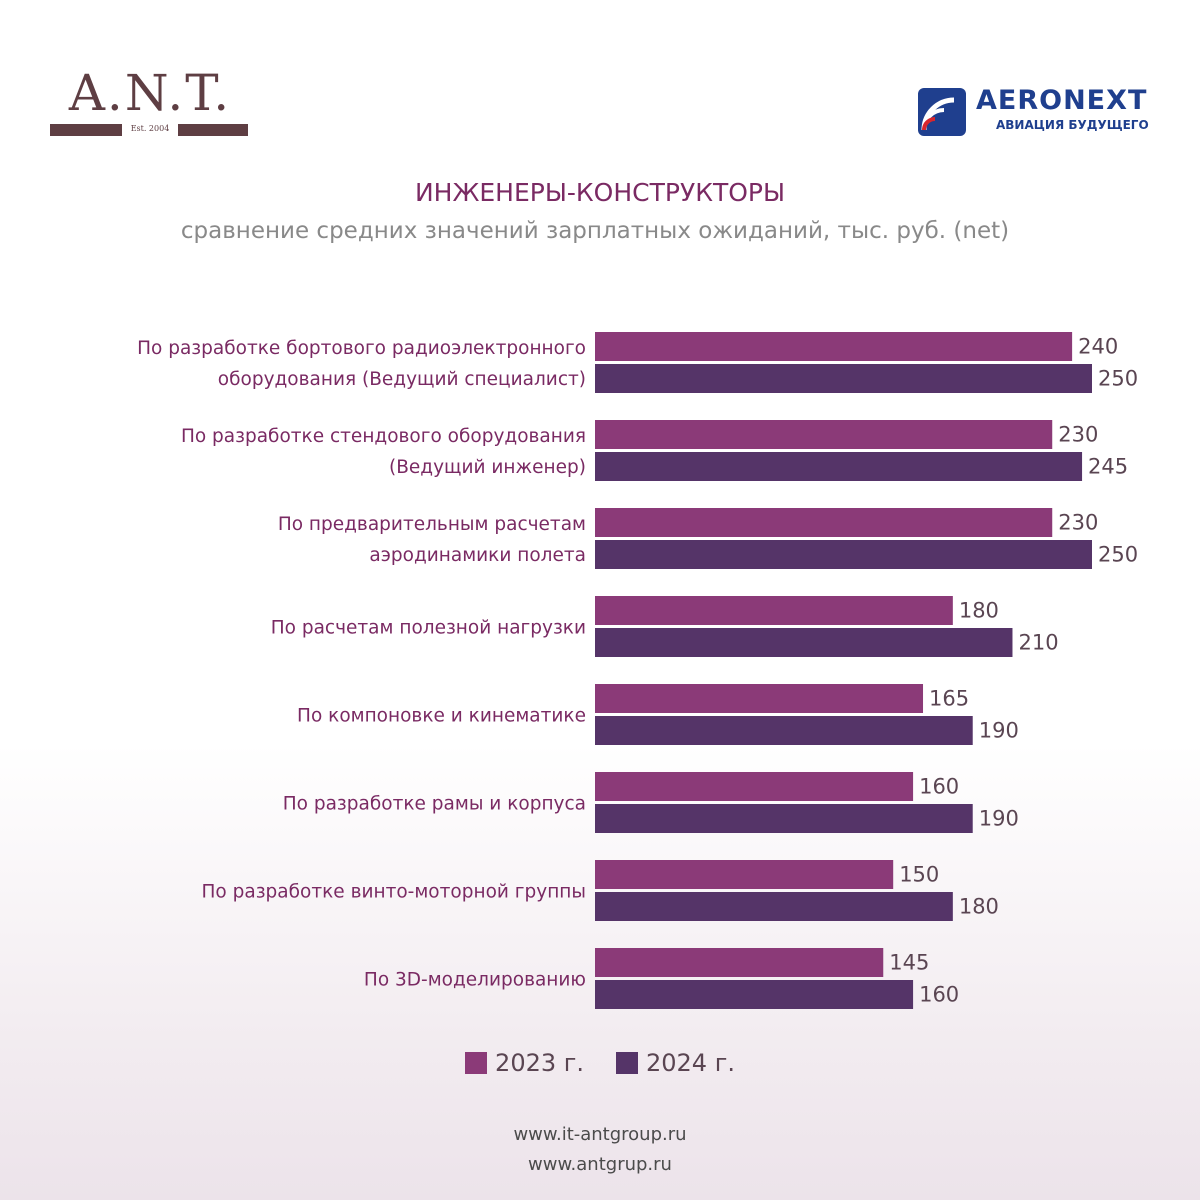 The width and height of the screenshot is (1200, 1200). I want to click on value-label-2024-4: 190, so click(999, 731).